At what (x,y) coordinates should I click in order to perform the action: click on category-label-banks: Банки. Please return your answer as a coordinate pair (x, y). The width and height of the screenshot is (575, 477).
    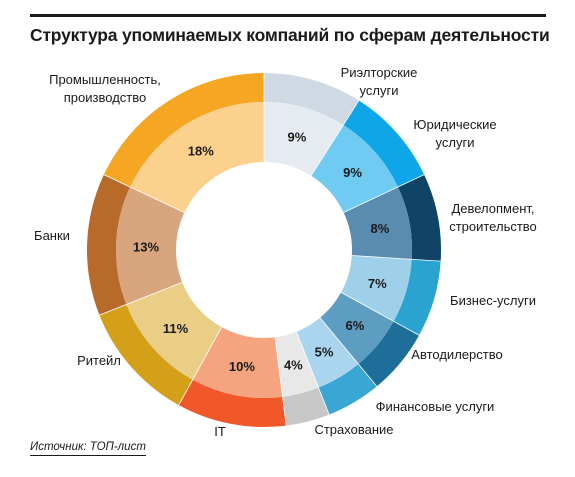
    Looking at the image, I should click on (52, 235).